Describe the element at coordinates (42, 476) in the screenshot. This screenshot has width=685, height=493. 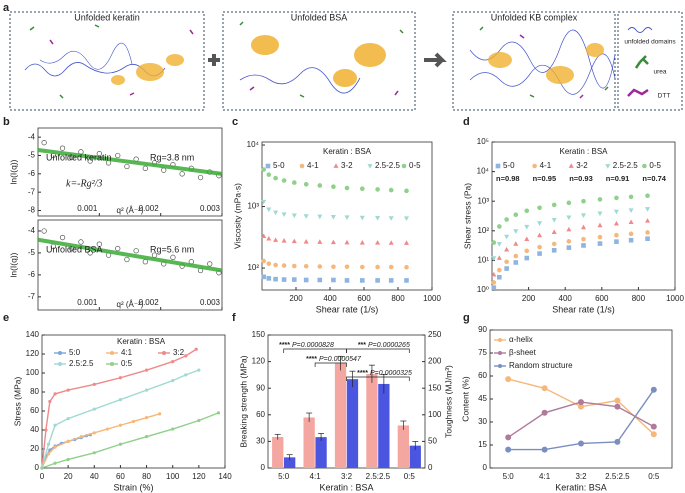
I see `x-tick-label: 0` at that location.